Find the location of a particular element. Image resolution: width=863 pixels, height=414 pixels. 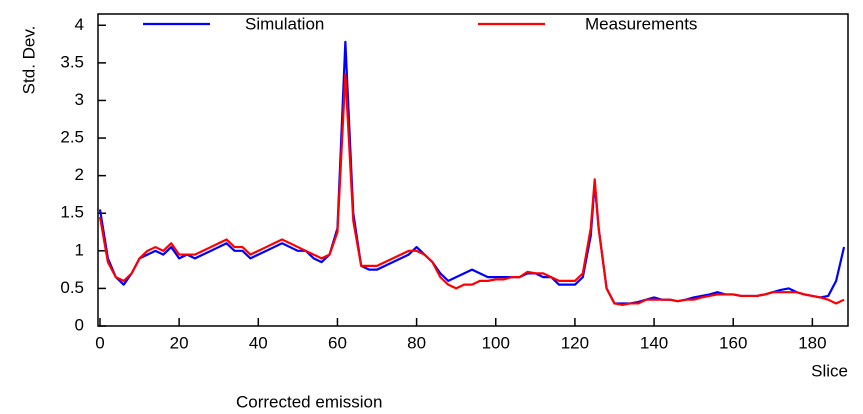

x-tick-label: 20 is located at coordinates (179, 342).